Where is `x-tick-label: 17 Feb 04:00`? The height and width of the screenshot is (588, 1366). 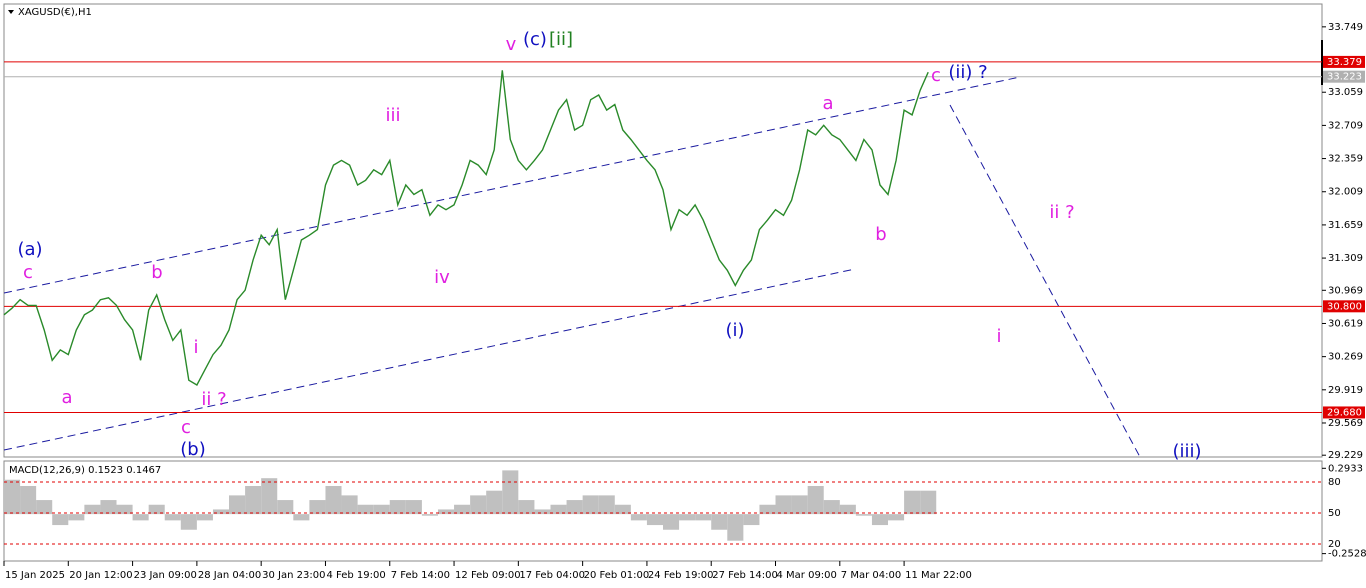
x-tick-label: 17 Feb 04:00 is located at coordinates (552, 575).